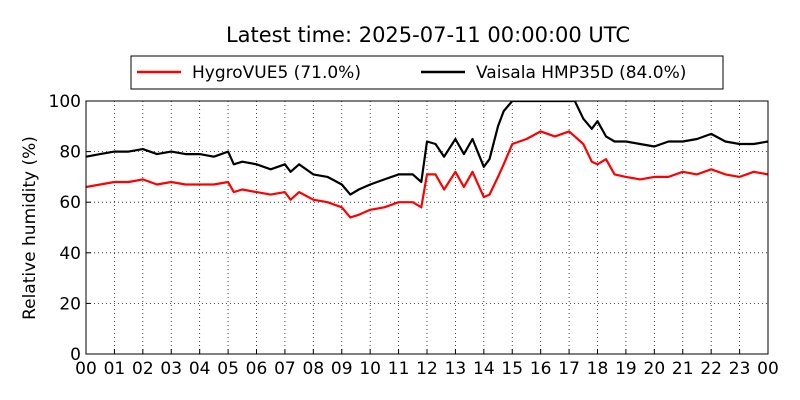 This screenshot has height=400, width=800. What do you see at coordinates (427, 369) in the screenshot?
I see `x-tick-label: 12` at bounding box center [427, 369].